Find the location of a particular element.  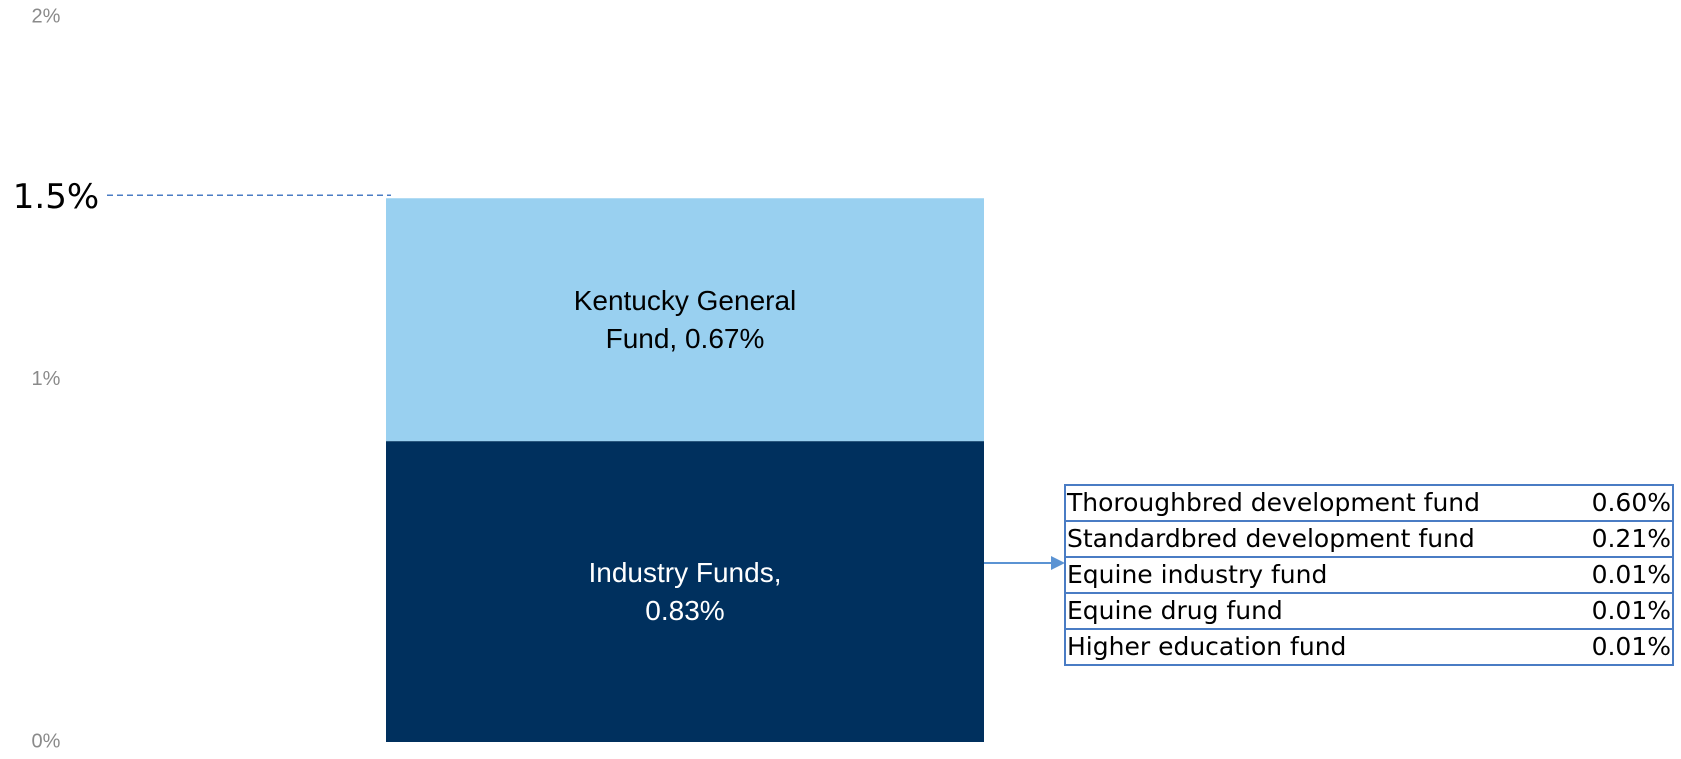

y-tick-label: 2% is located at coordinates (46, 16).